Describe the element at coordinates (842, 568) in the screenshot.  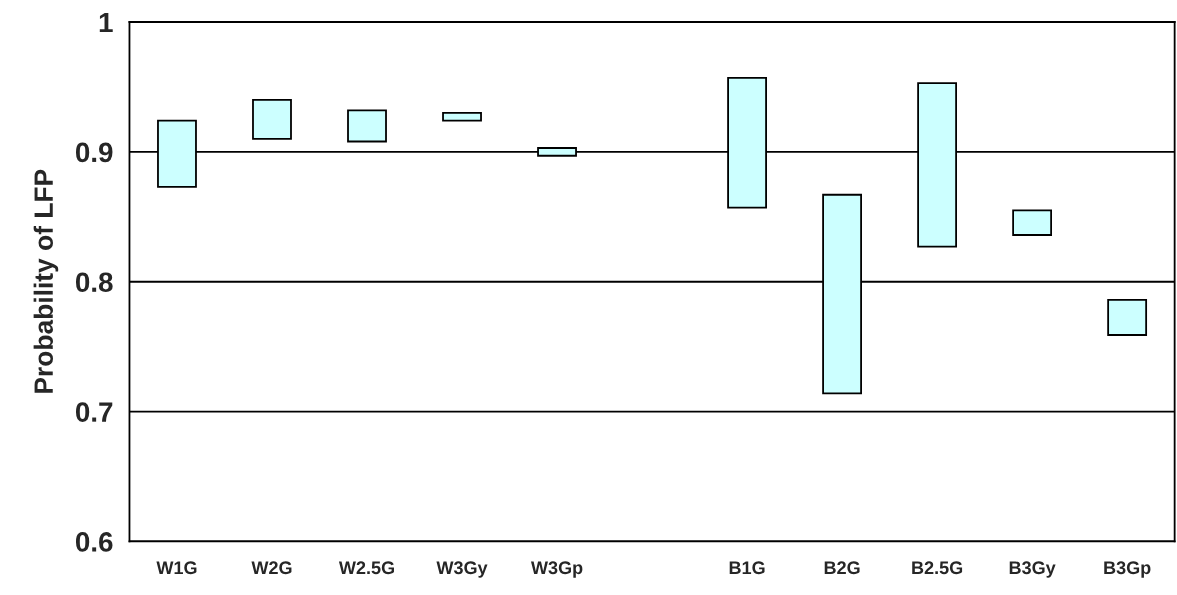
I see `x-tick-label: B2G` at that location.